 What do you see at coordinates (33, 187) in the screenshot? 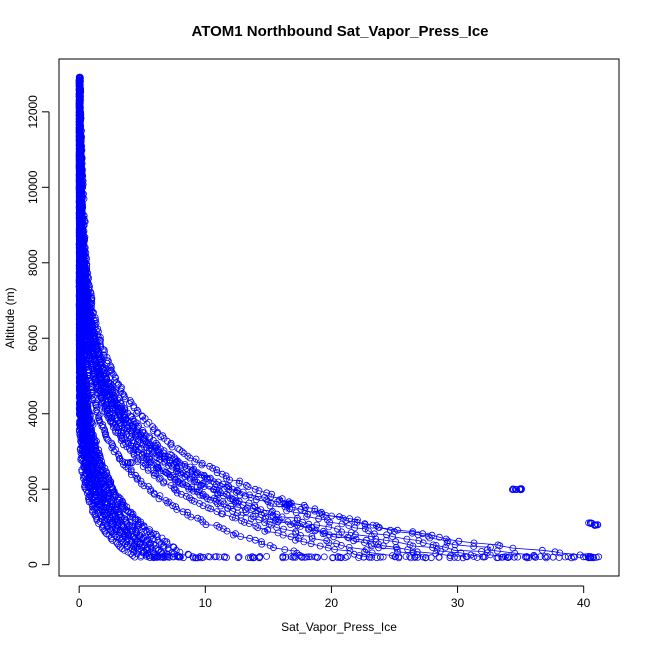
I see `y-tick-label: 10000` at bounding box center [33, 187].